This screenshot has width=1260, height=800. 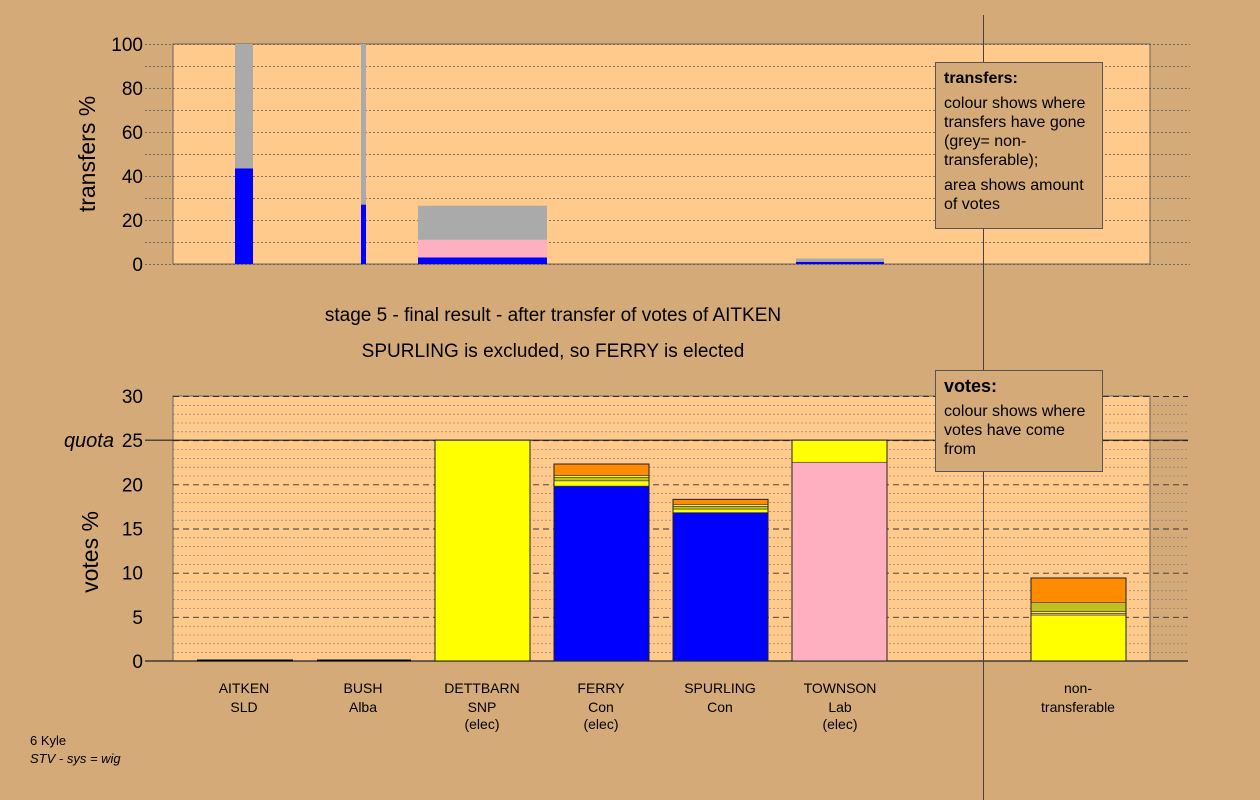 I want to click on category-party-label: transferable, so click(x=1078, y=707).